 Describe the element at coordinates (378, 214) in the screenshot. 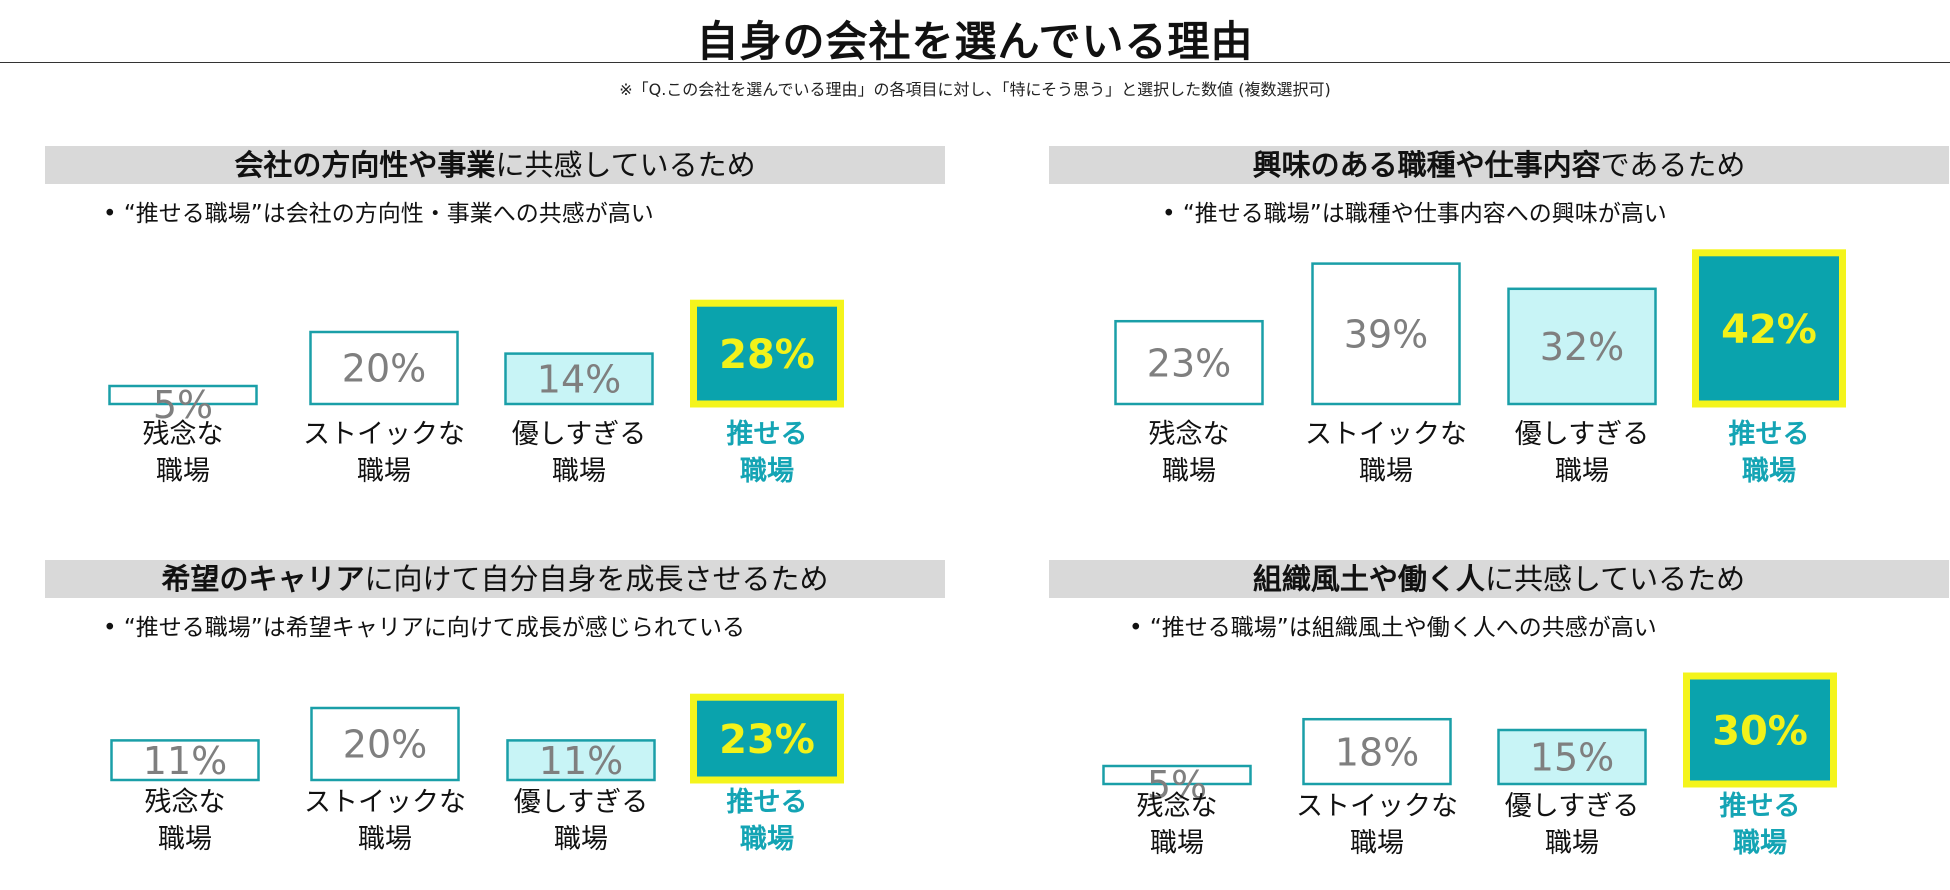

I see `panel-bullet: • “推せる職場”は会社の方向性・事業への共感が高い` at that location.